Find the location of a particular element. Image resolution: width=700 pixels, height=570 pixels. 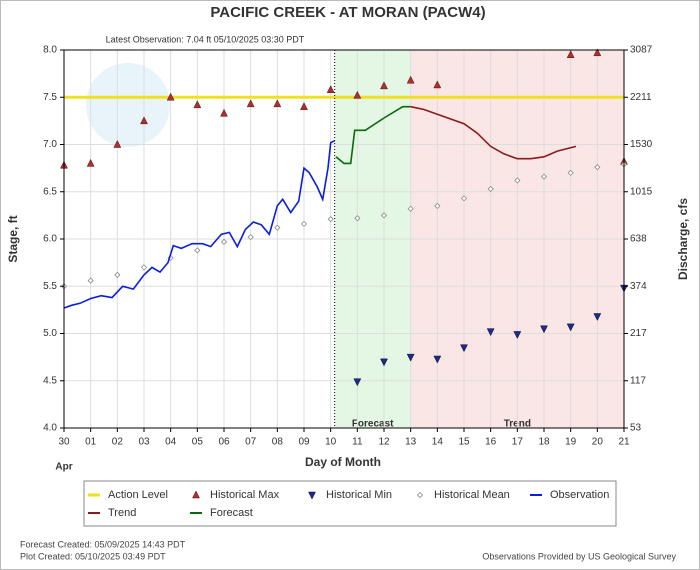

x-tick-label: 14 is located at coordinates (438, 442).